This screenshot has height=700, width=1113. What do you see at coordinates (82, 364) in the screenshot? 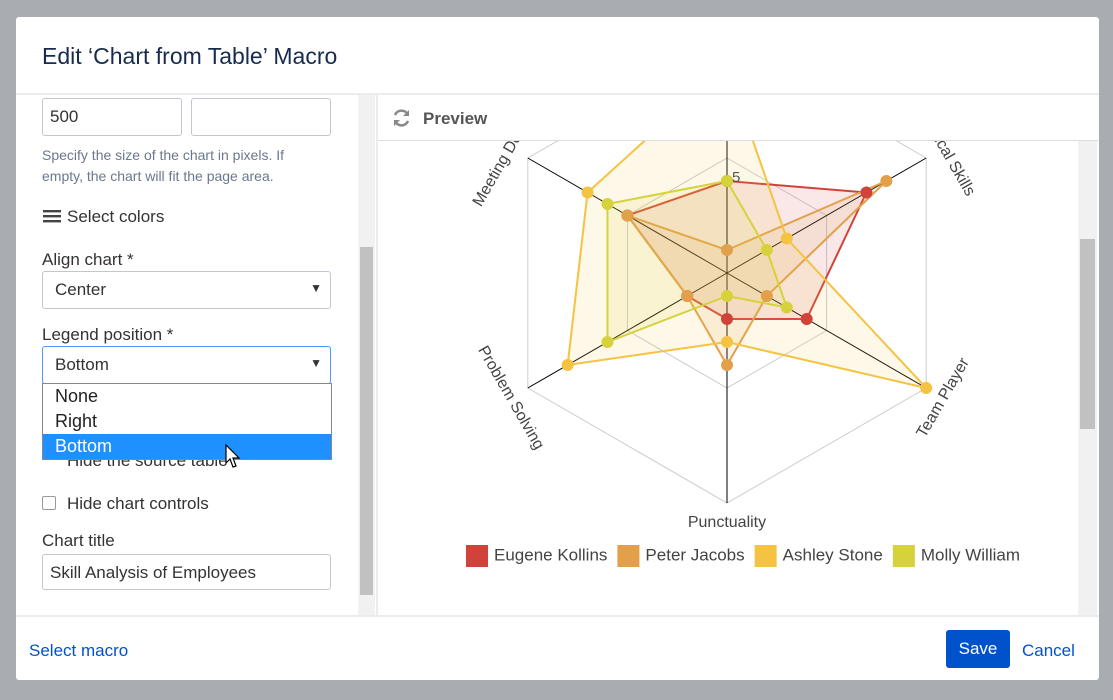
I see `legend-value: Bottom` at bounding box center [82, 364].